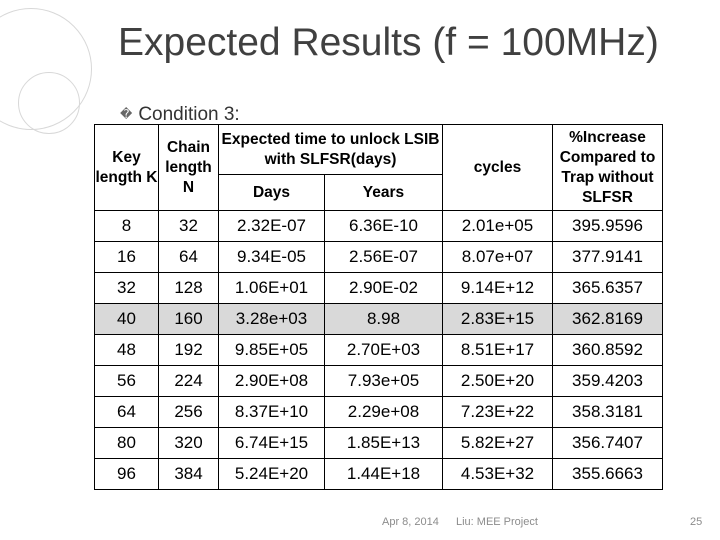  I want to click on header-key-length: Key length K, so click(126, 167).